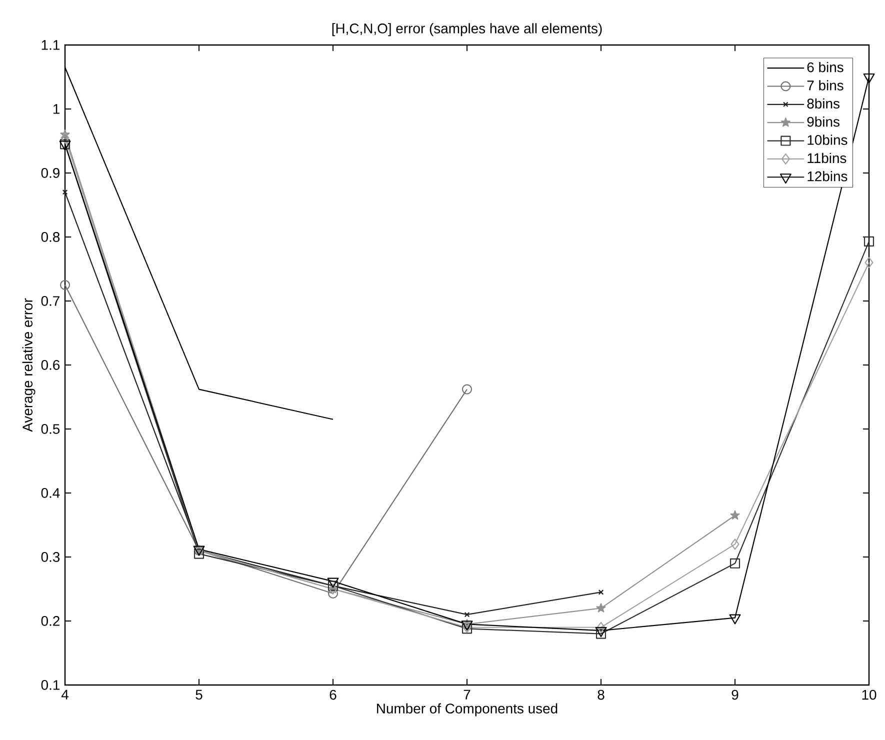  Describe the element at coordinates (823, 103) in the screenshot. I see `legend-label: 8bins` at that location.